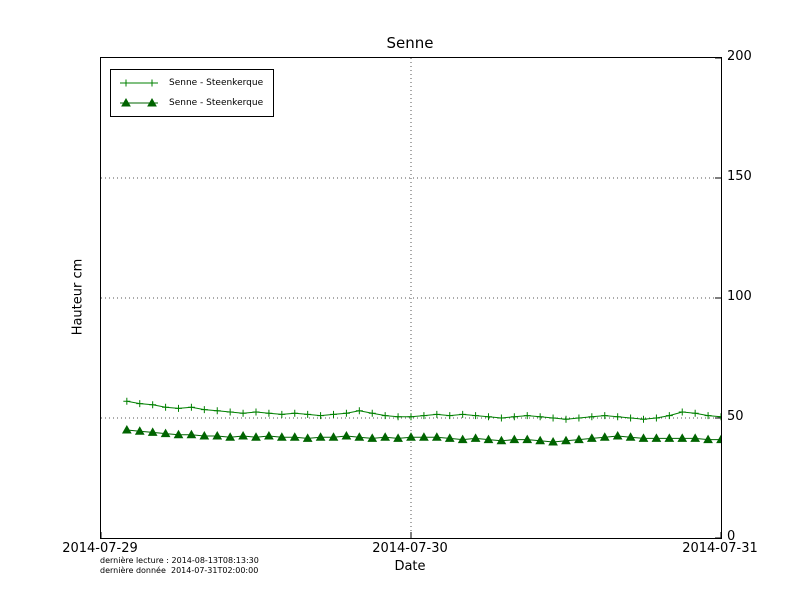  Describe the element at coordinates (100, 548) in the screenshot. I see `x-tick-label: 2014-07-29` at that location.